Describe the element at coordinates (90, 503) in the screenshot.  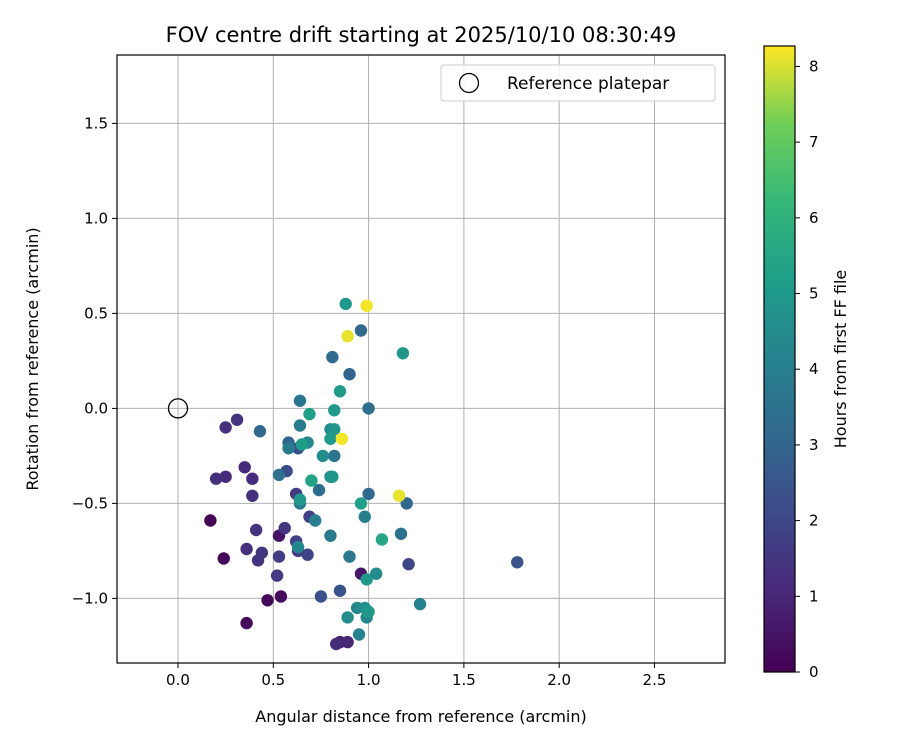
I see `y-tick-label: −0.5` at that location.